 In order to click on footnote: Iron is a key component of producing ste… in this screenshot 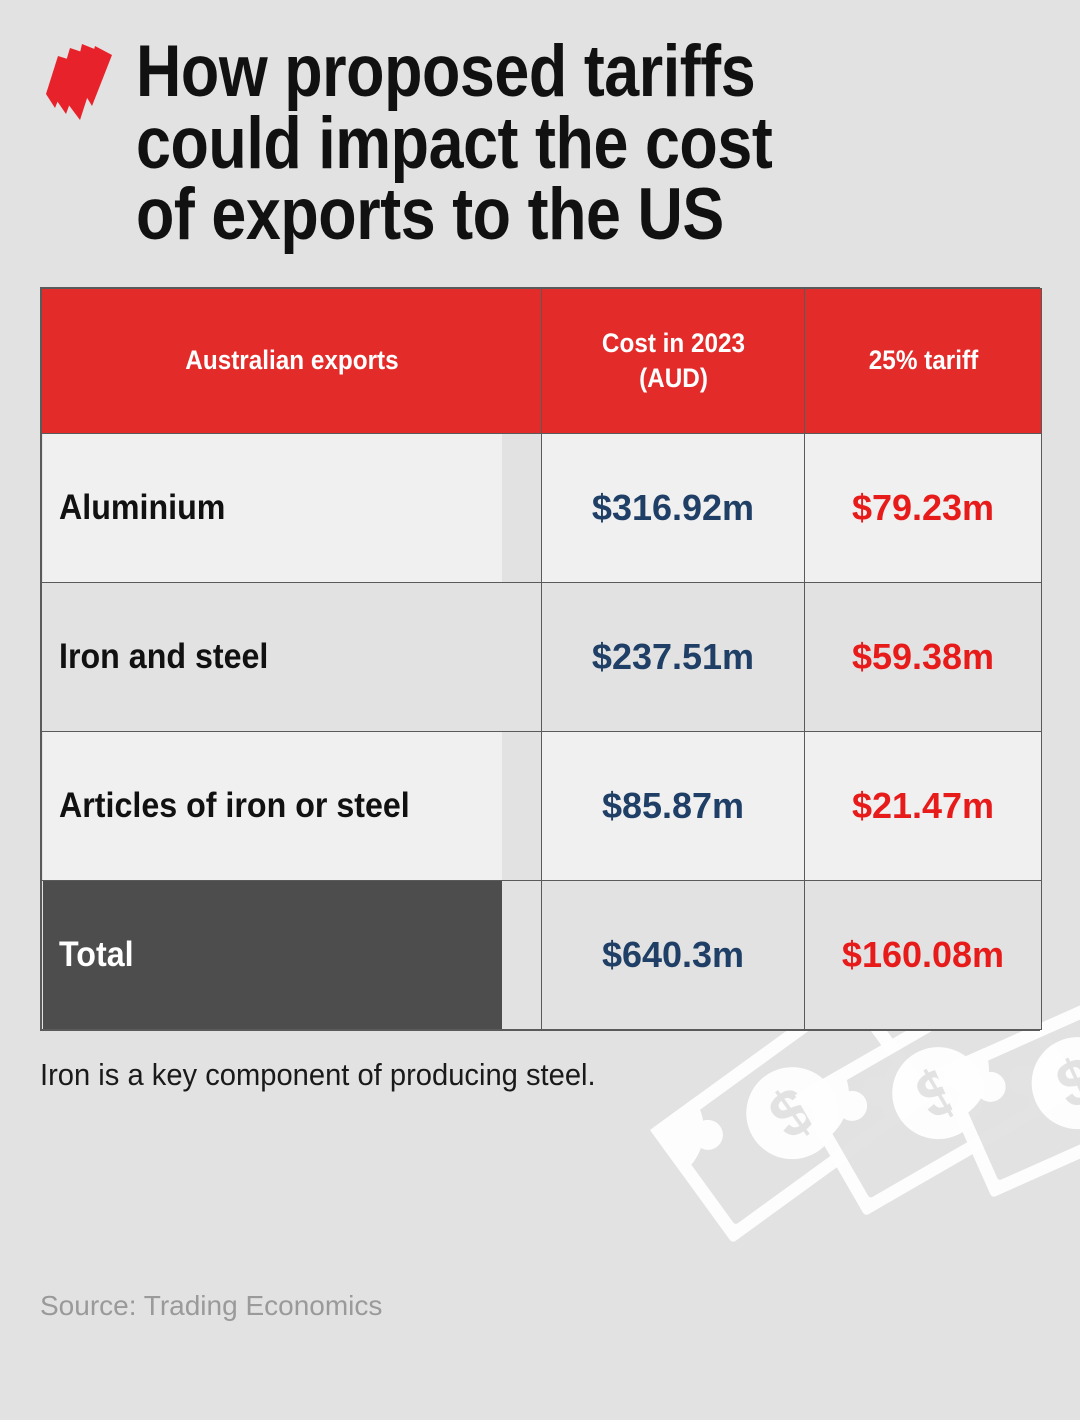, I will do `click(318, 1074)`.